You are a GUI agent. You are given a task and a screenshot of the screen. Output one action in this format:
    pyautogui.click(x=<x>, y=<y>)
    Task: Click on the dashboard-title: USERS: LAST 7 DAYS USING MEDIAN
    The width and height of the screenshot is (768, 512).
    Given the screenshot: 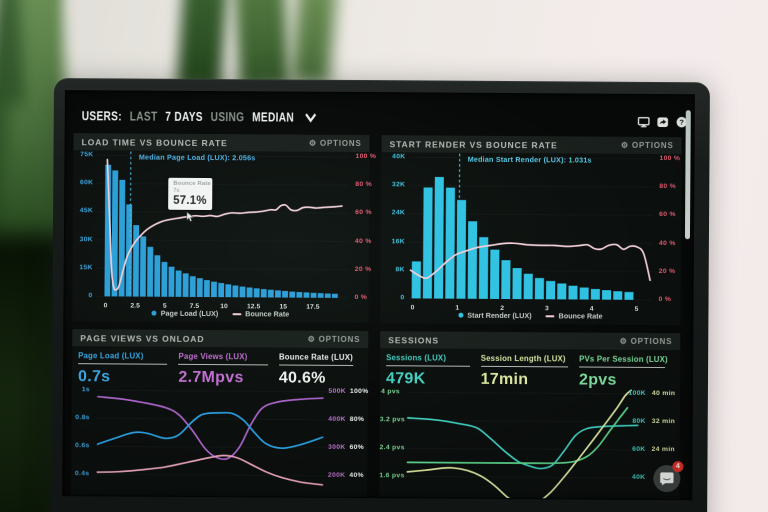 What is the action you would take?
    pyautogui.click(x=199, y=117)
    